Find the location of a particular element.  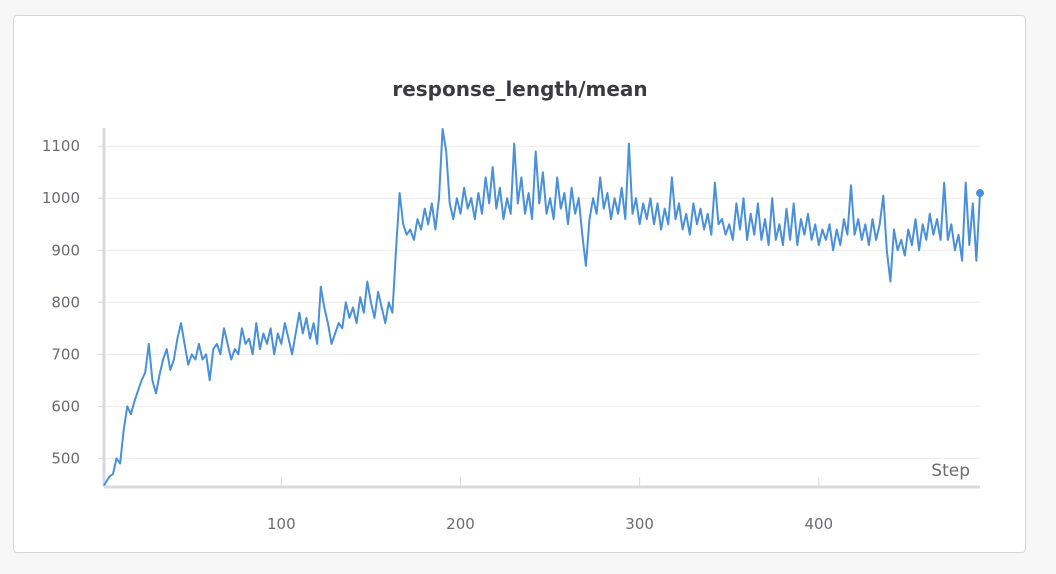

series-end-point is located at coordinates (980, 193).